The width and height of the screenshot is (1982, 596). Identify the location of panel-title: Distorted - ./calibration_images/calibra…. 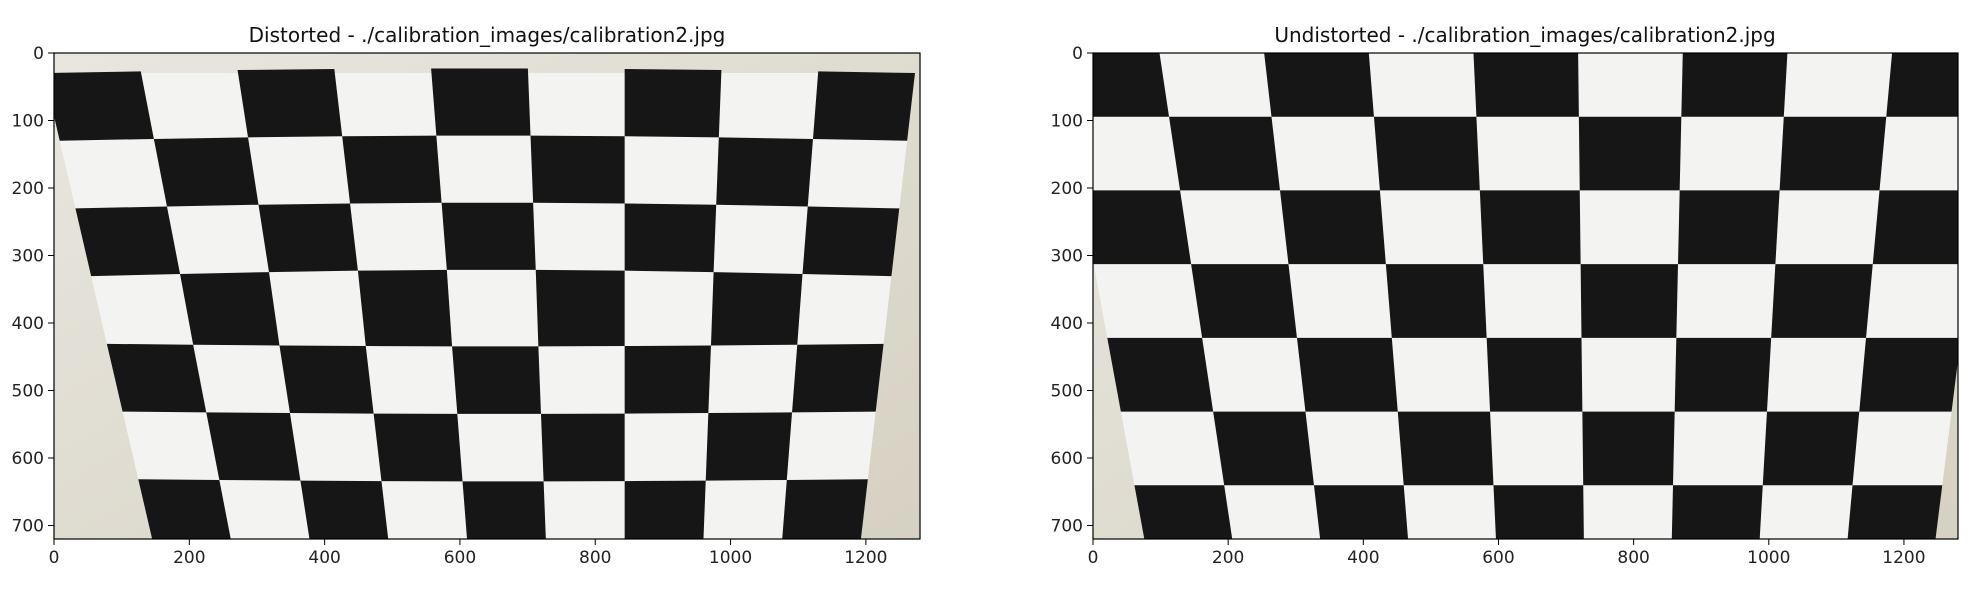
(487, 35).